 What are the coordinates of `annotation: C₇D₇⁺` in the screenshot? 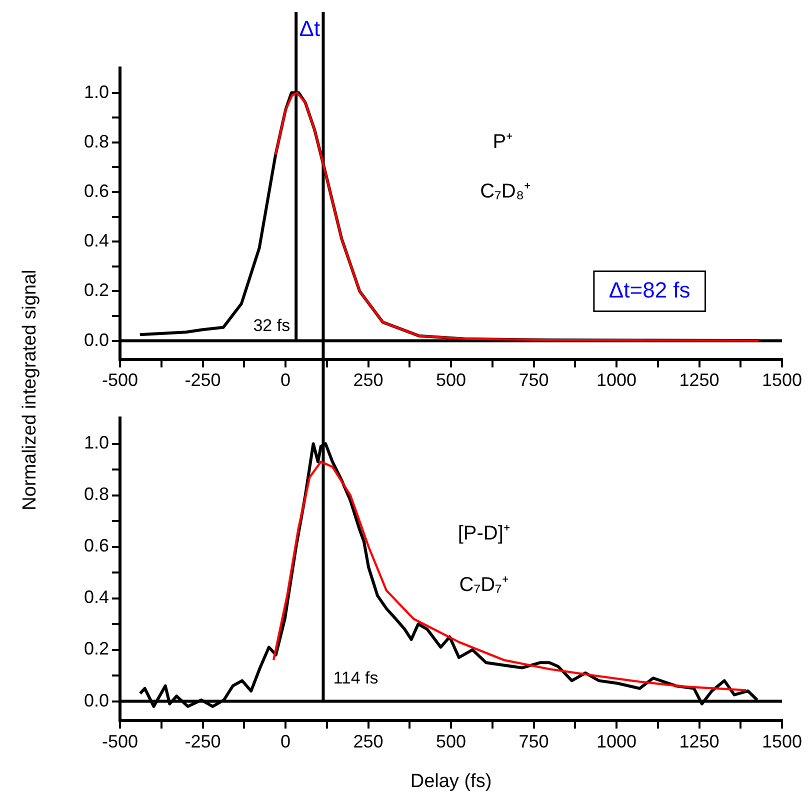 It's located at (484, 585).